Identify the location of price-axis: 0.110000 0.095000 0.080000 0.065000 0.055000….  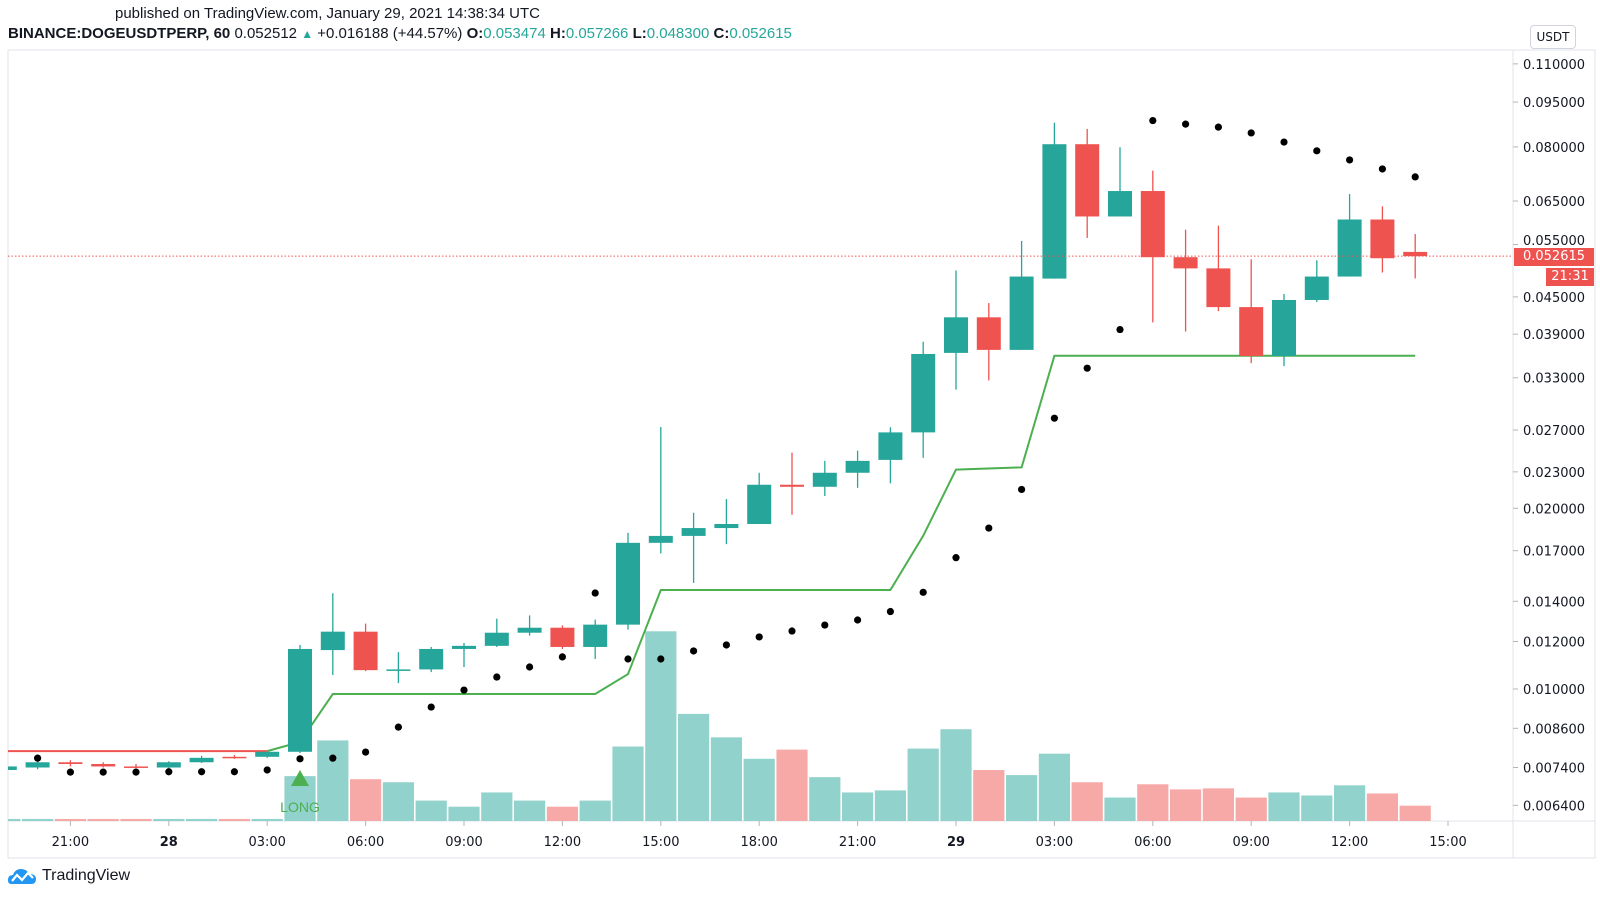
(1549, 436).